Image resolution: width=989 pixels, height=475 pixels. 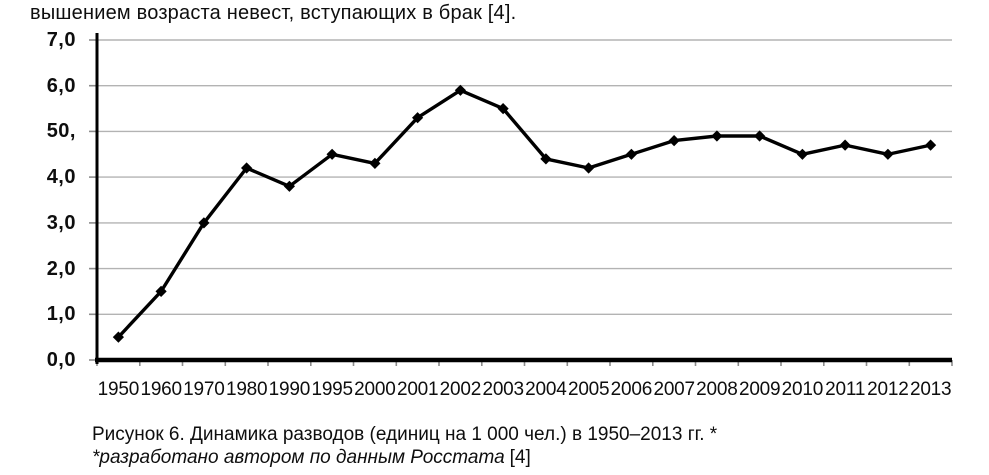 What do you see at coordinates (759, 389) in the screenshot?
I see `x-axis-label: 2009` at bounding box center [759, 389].